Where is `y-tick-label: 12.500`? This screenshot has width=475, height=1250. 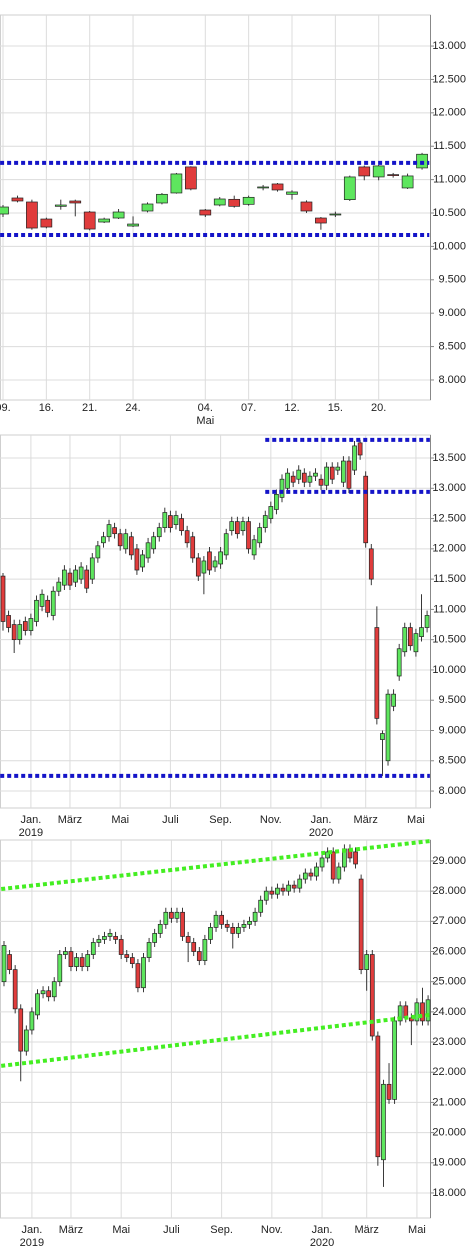
y-tick-label: 12.500 is located at coordinates (449, 518).